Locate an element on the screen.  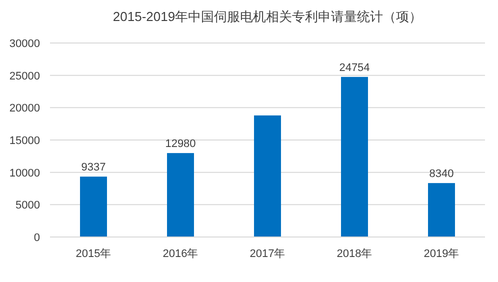
data-label: 8340 is located at coordinates (441, 174).